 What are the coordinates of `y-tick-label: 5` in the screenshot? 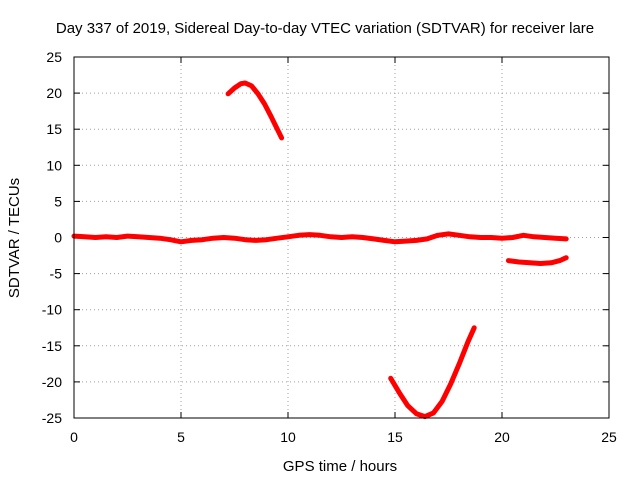 It's located at (58, 201).